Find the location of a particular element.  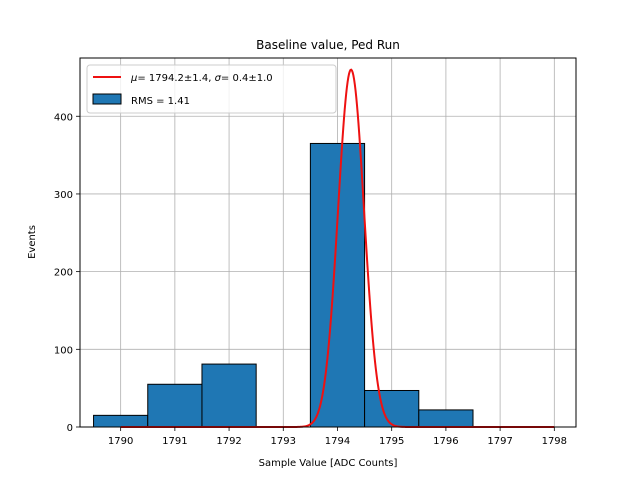

legend-rms-patch is located at coordinates (107, 99).